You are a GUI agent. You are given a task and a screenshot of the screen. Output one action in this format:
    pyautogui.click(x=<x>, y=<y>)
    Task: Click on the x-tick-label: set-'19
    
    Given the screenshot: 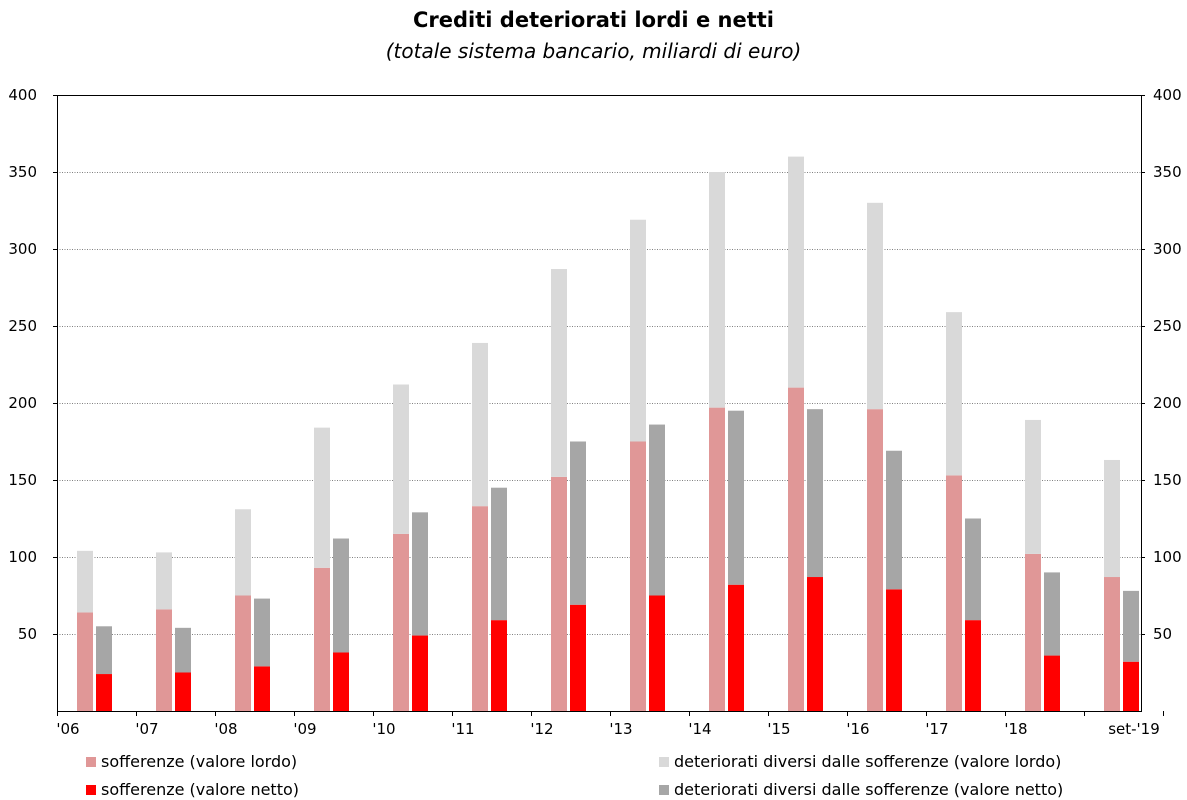 What is the action you would take?
    pyautogui.click(x=1134, y=729)
    